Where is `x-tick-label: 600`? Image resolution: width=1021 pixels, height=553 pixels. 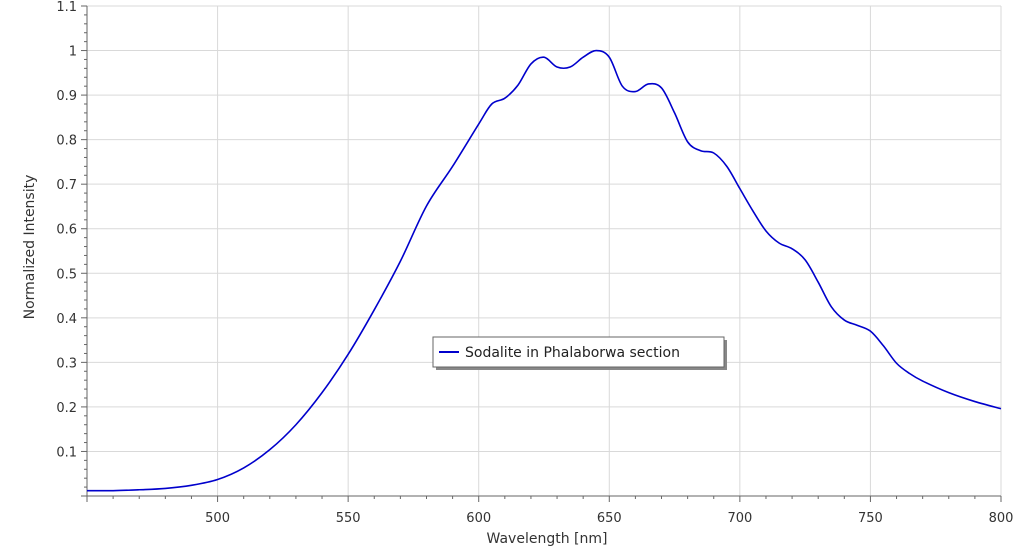 x-tick-label: 600 is located at coordinates (478, 518).